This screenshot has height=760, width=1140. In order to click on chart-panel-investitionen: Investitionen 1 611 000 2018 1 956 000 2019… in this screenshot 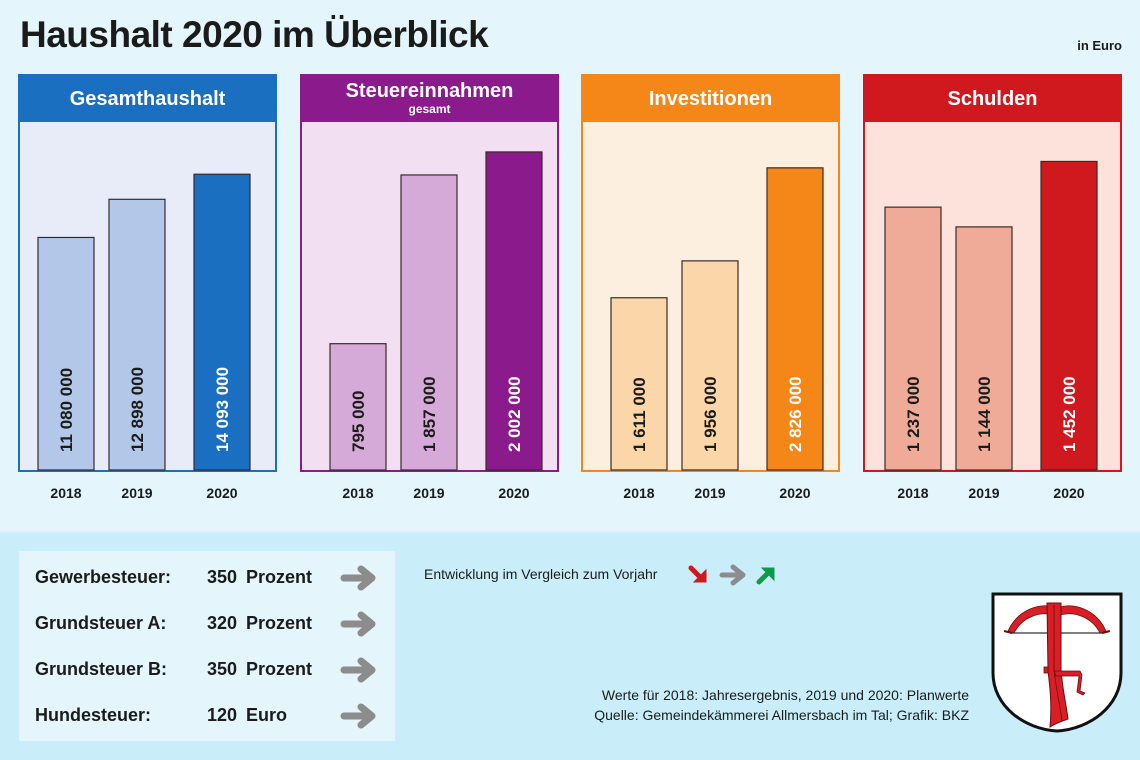, I will do `click(710, 287)`.